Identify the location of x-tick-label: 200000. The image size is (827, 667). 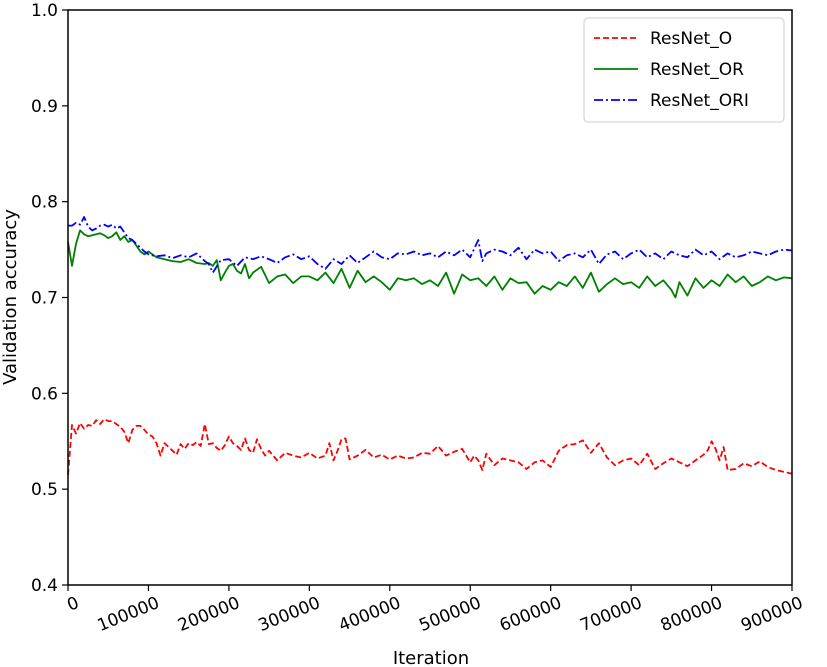
(209, 614).